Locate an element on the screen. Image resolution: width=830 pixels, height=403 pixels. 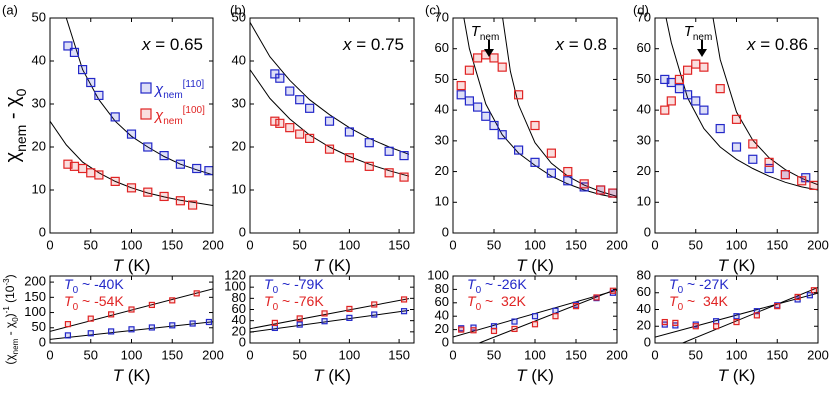
annotation: Tnem is located at coordinates (485, 33).